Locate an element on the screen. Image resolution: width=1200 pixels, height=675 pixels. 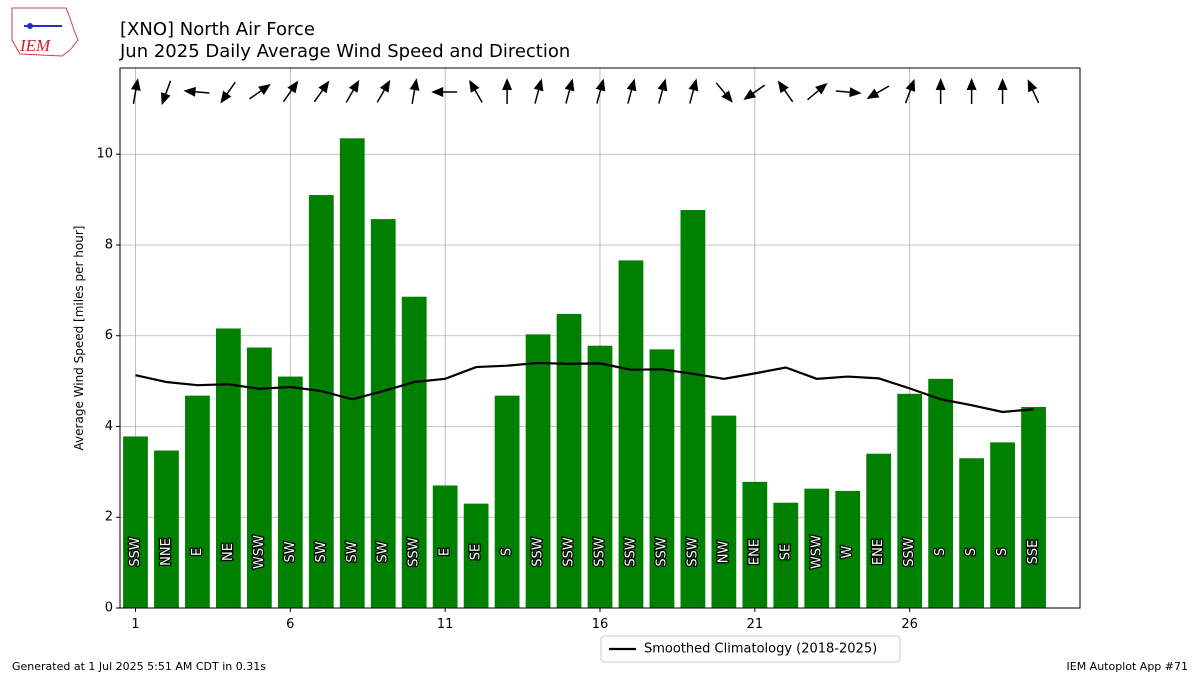
direction-label: W is located at coordinates (847, 551).